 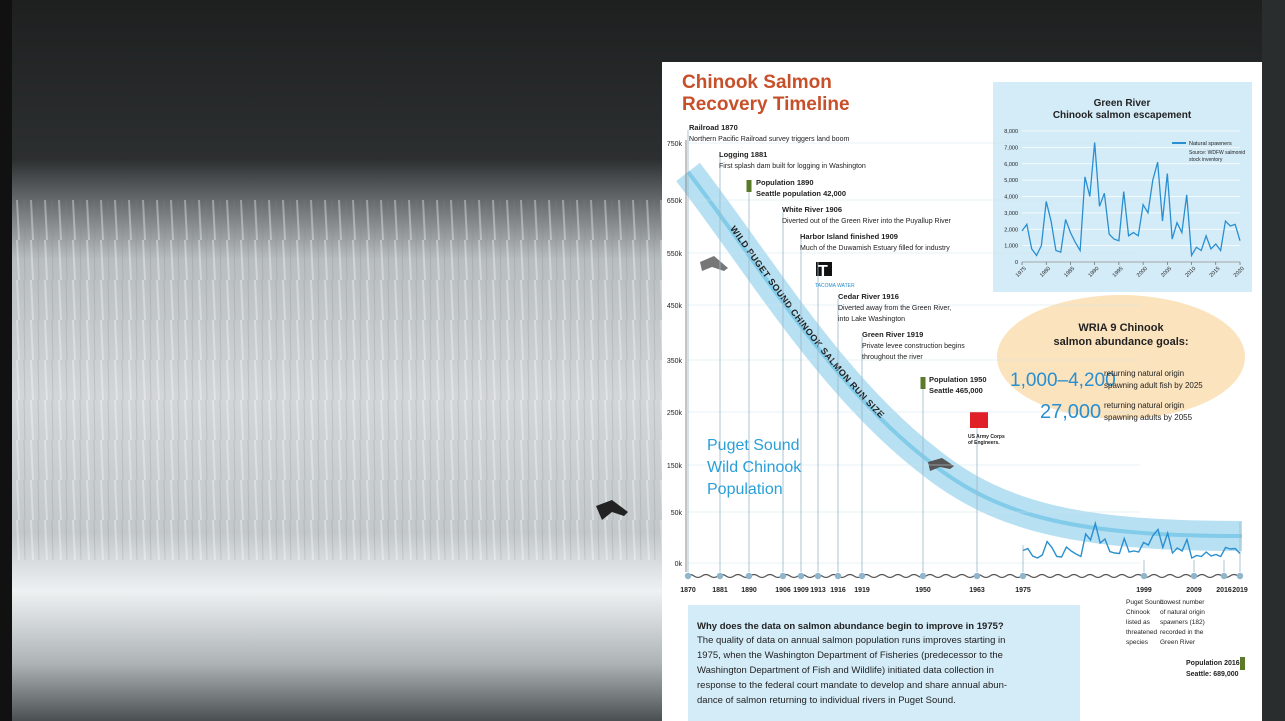 What do you see at coordinates (894, 308) in the screenshot?
I see `event-text: Diverted away from the Green River,` at bounding box center [894, 308].